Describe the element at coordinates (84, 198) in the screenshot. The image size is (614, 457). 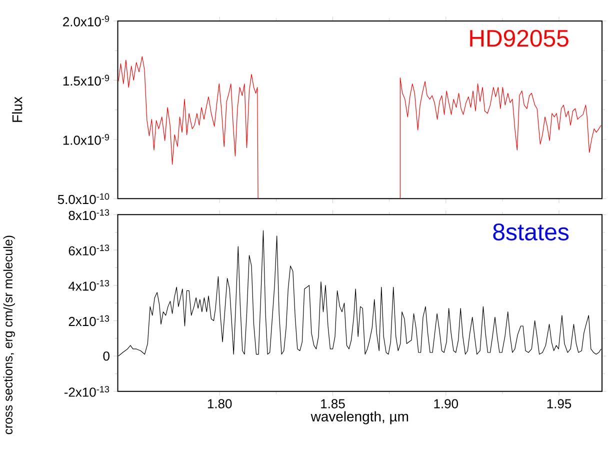
I see `y-tick-label: 5.0x10$^{-10}$` at that location.